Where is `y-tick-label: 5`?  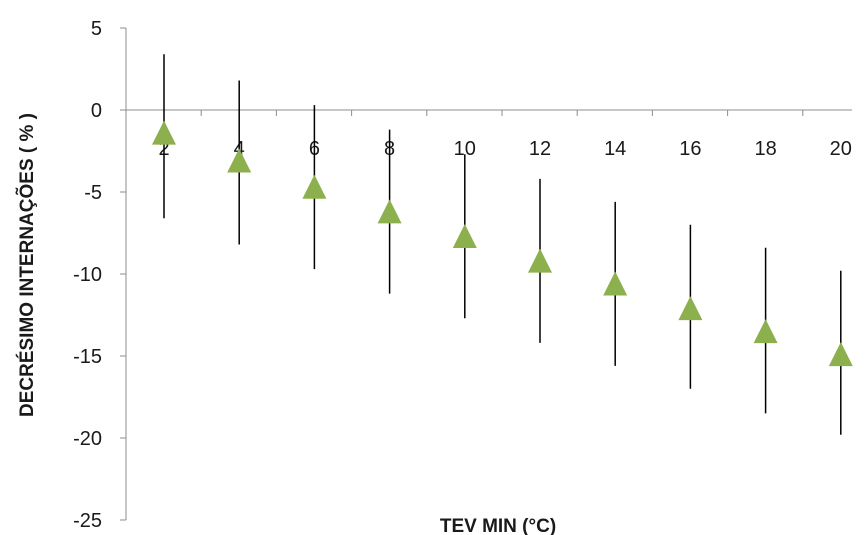
y-tick-label: 5 is located at coordinates (96, 29).